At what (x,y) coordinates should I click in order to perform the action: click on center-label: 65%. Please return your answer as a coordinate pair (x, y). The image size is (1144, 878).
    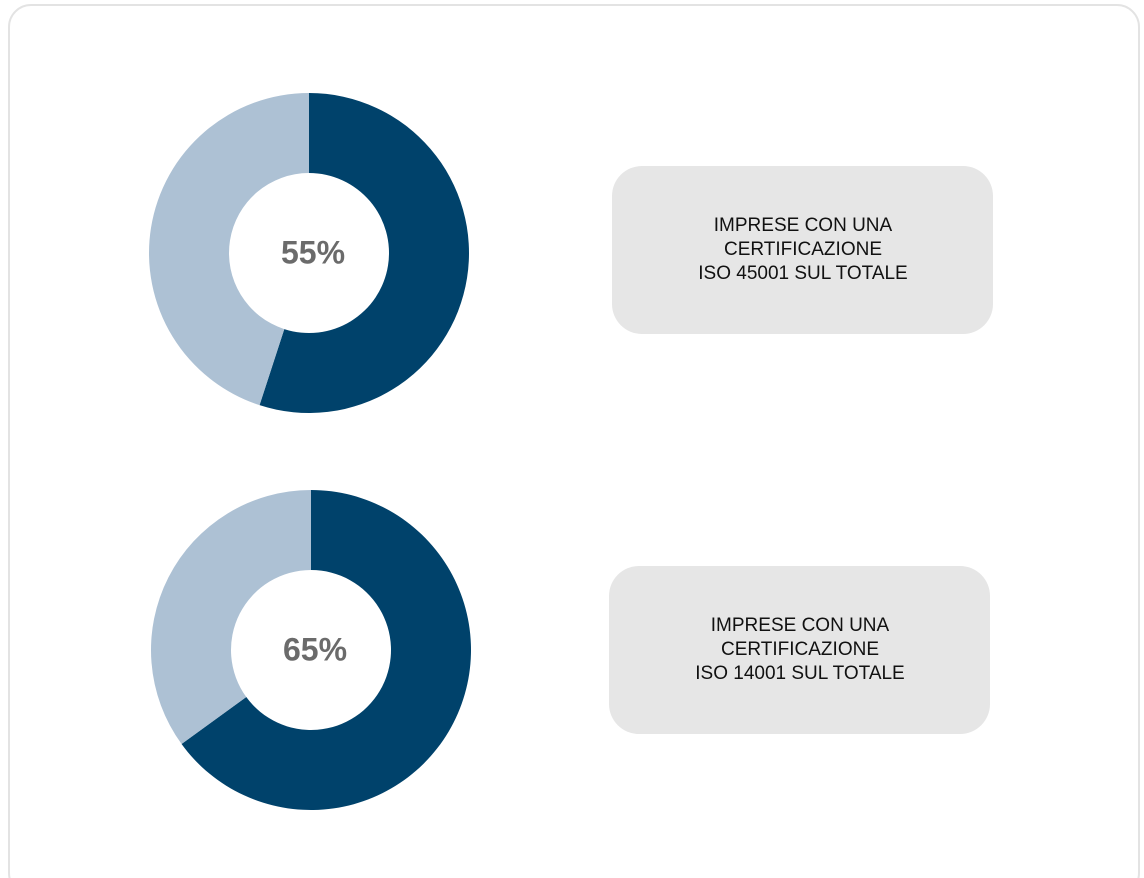
    Looking at the image, I should click on (315, 649).